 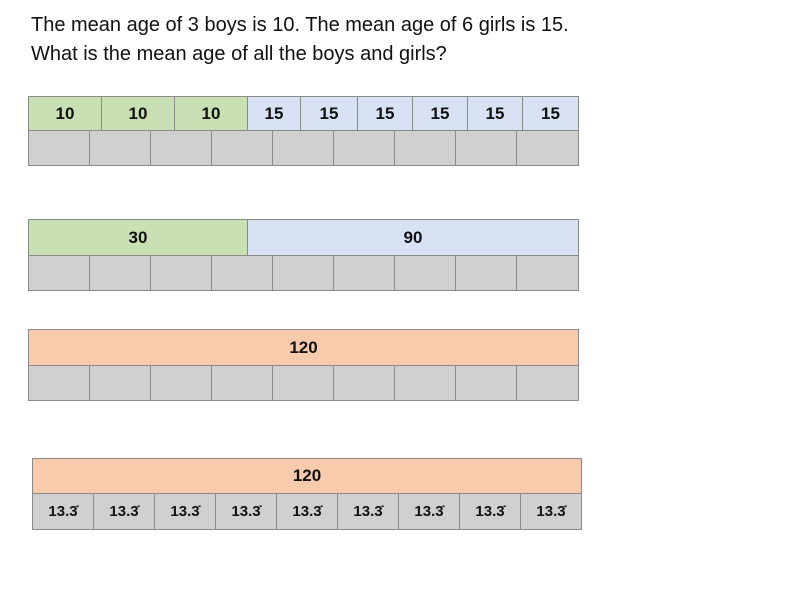 I want to click on bar-group-totals: 30 90, so click(x=303, y=237).